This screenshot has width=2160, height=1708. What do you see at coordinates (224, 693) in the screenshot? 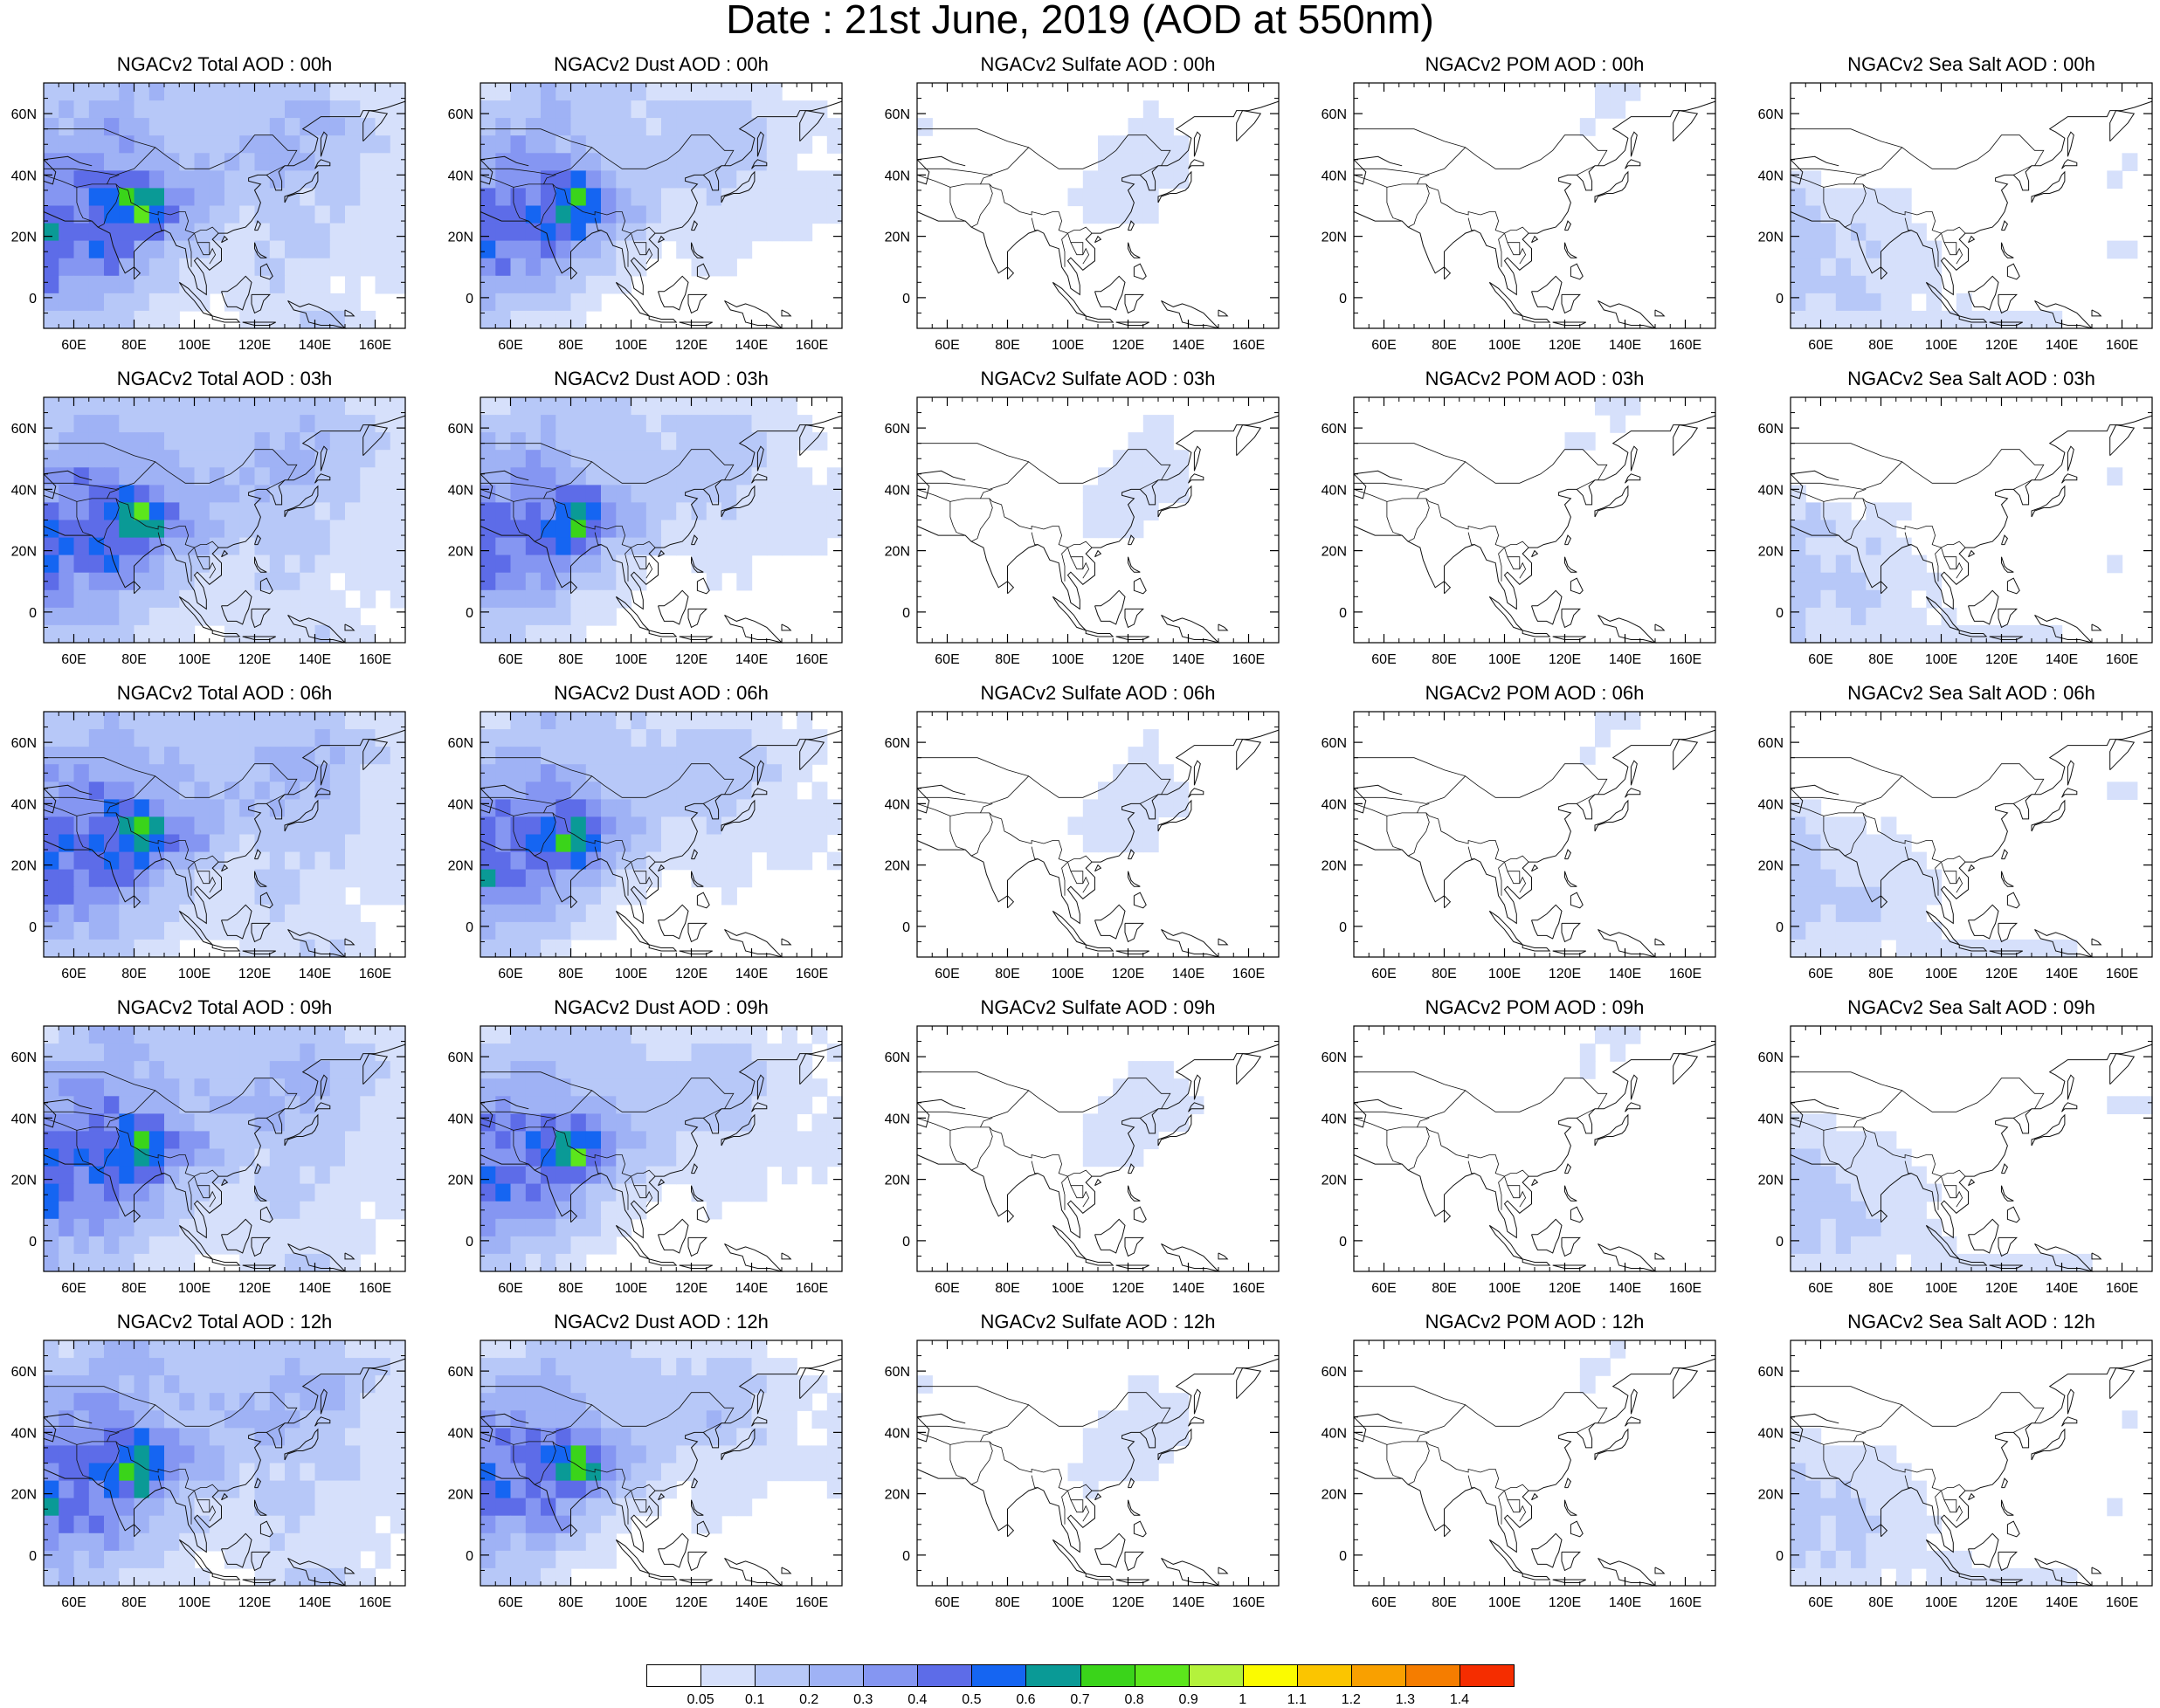
I see `panel-title: NGACv2 Total AOD : 06h` at bounding box center [224, 693].